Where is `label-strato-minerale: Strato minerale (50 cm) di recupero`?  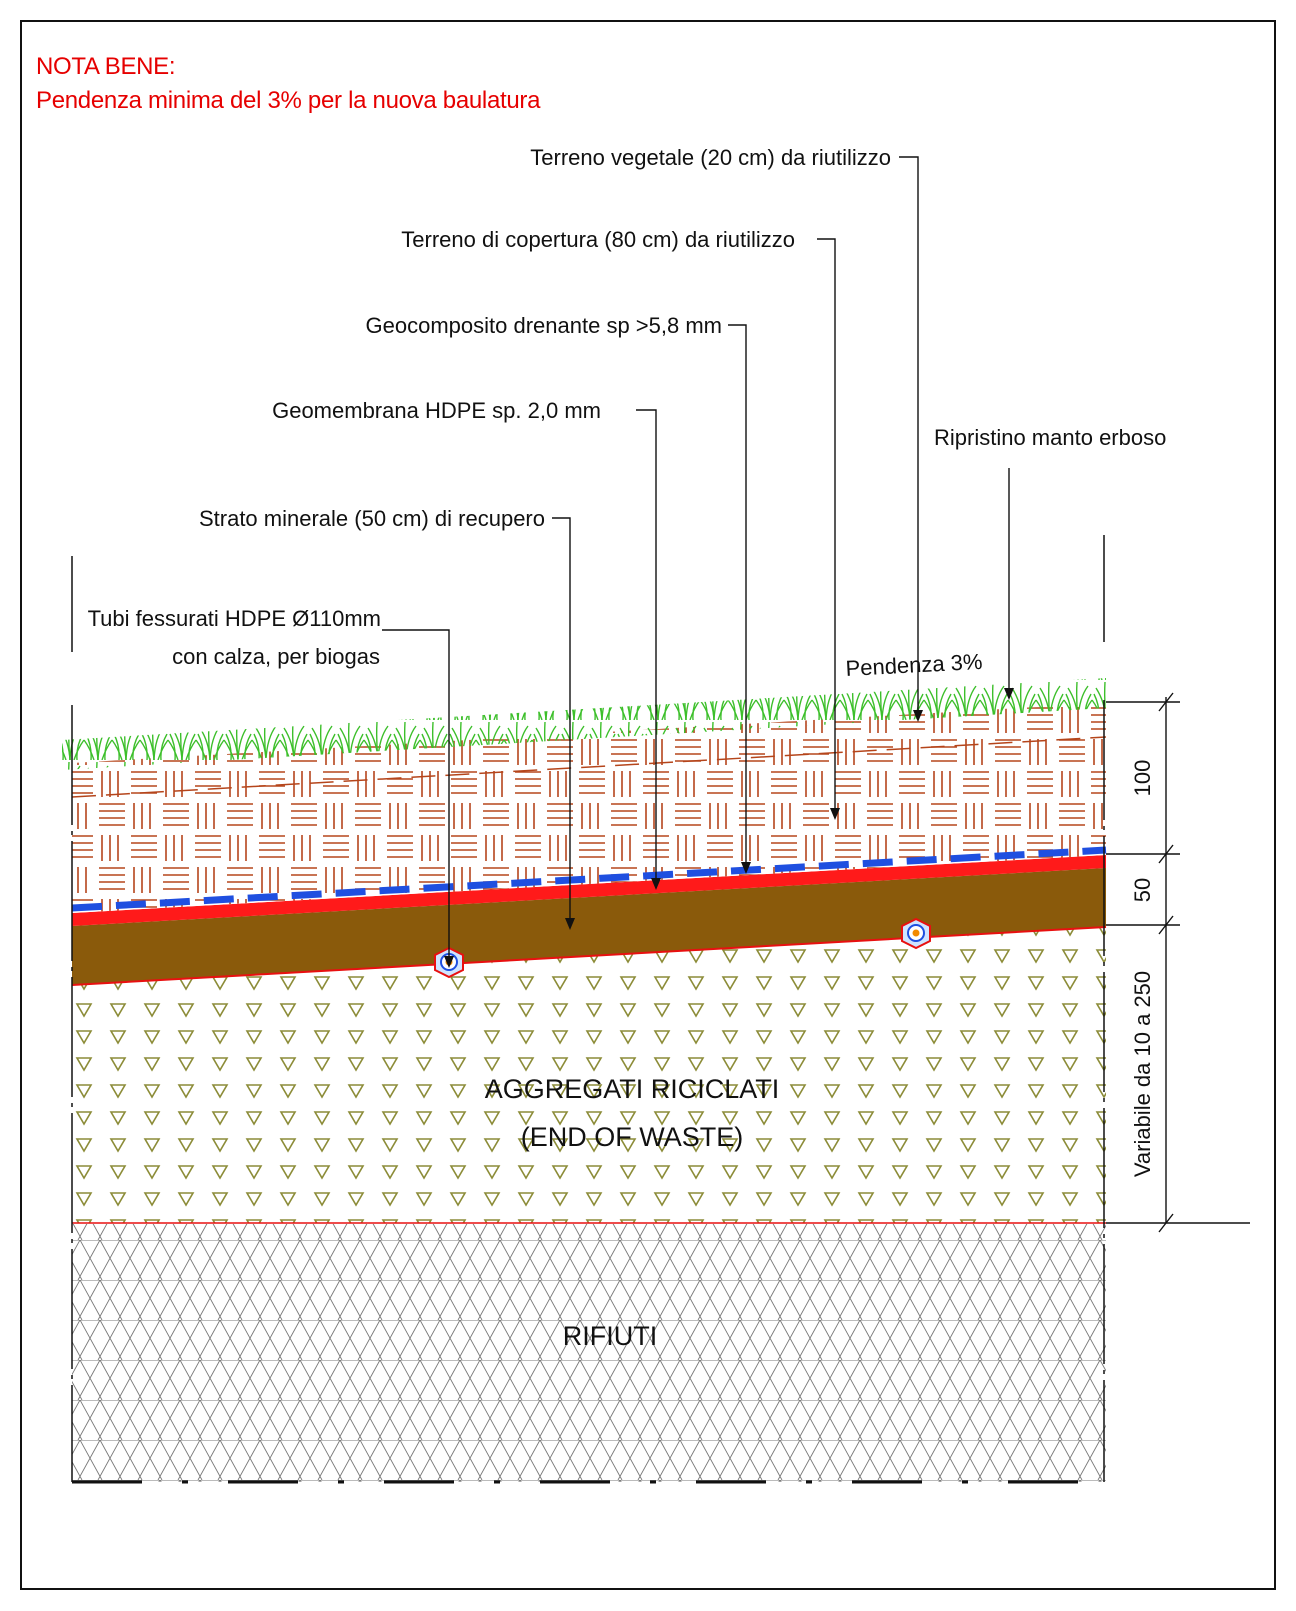 label-strato-minerale: Strato minerale (50 cm) di recupero is located at coordinates (372, 518).